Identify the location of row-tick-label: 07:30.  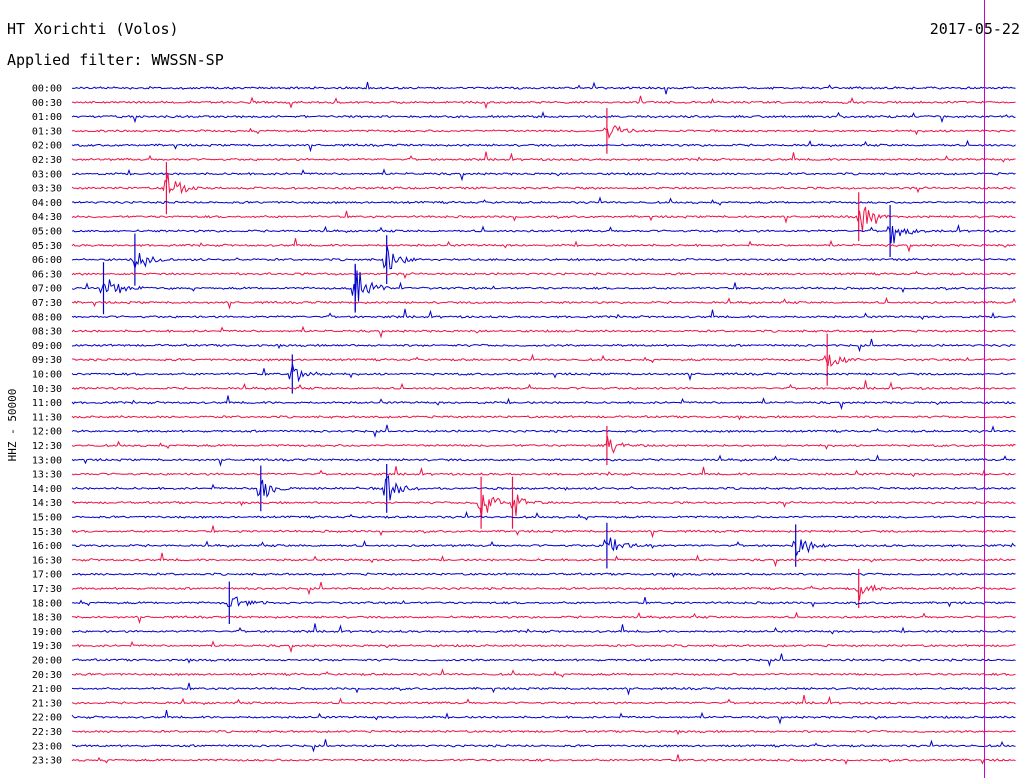
(47, 303).